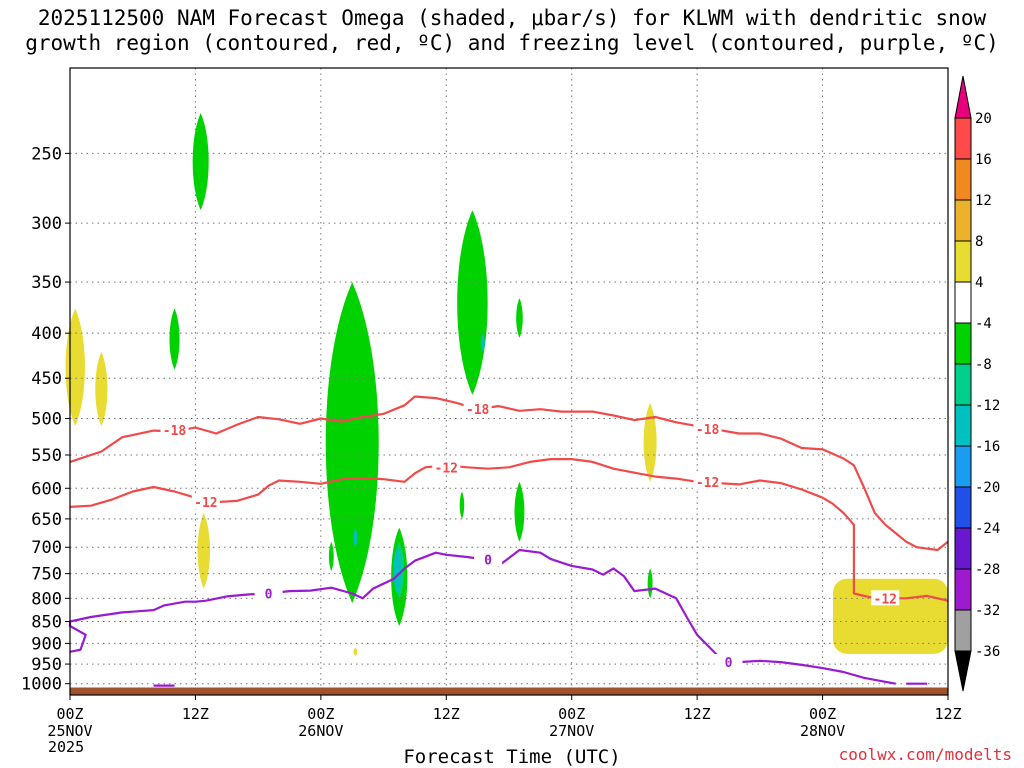 The height and width of the screenshot is (768, 1024). I want to click on y-tick-label: 700, so click(46, 548).